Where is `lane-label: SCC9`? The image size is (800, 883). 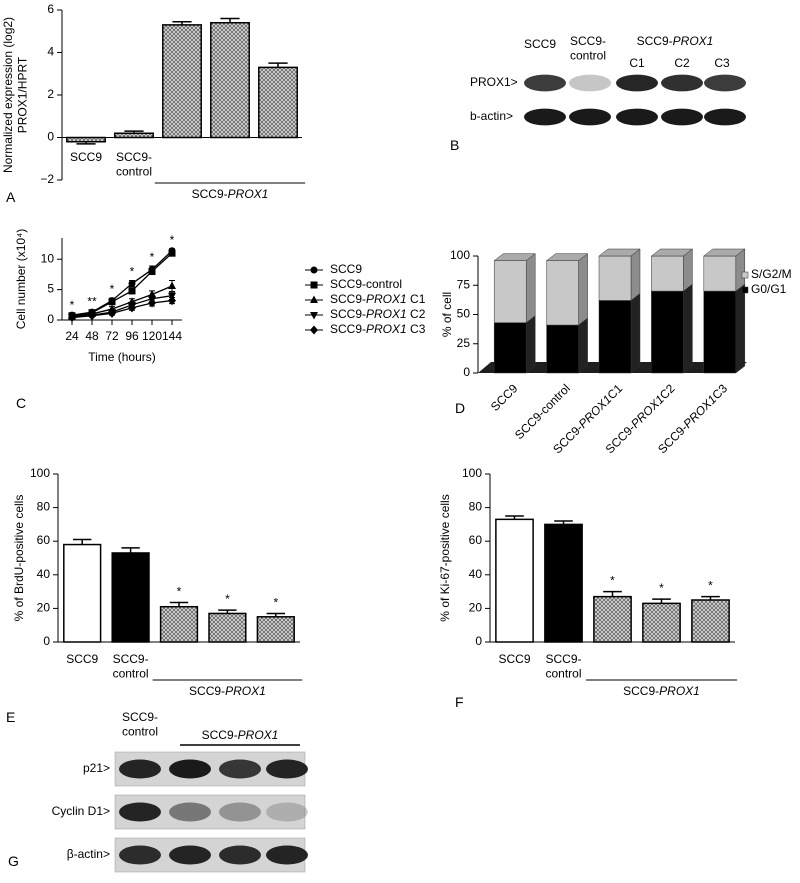
lane-label: SCC9 is located at coordinates (540, 44).